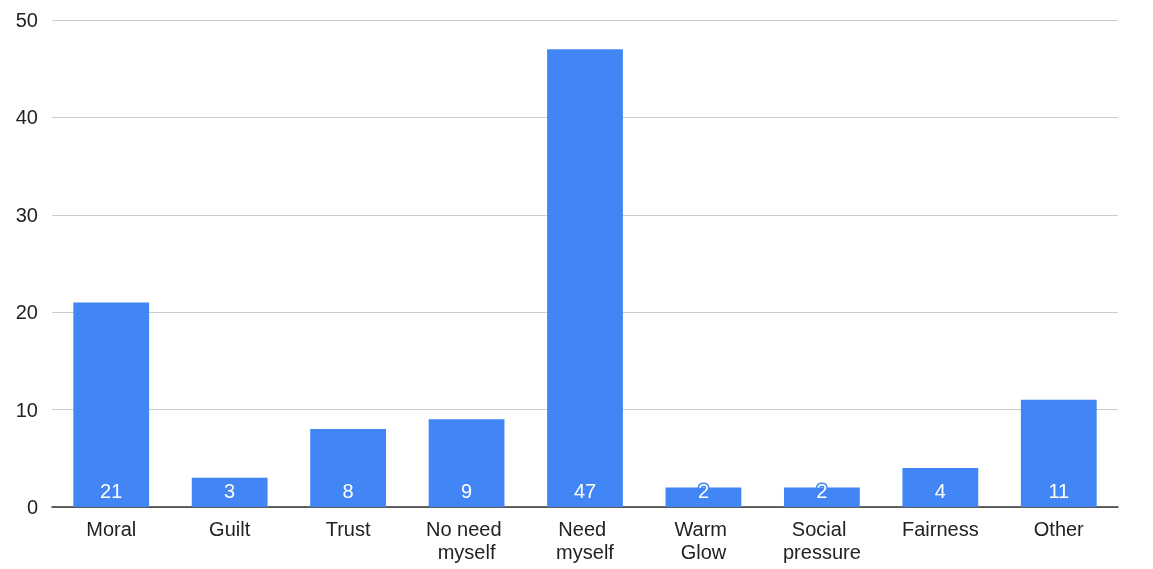  What do you see at coordinates (26, 117) in the screenshot?
I see `y-tick-label: 40` at bounding box center [26, 117].